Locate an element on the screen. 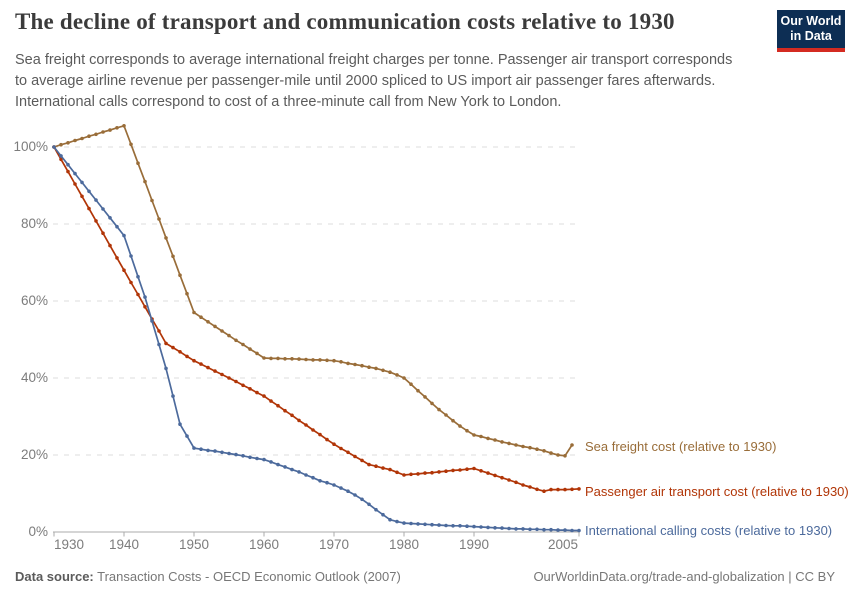 The image size is (850, 600). x-axis-label: 1950 is located at coordinates (194, 544).